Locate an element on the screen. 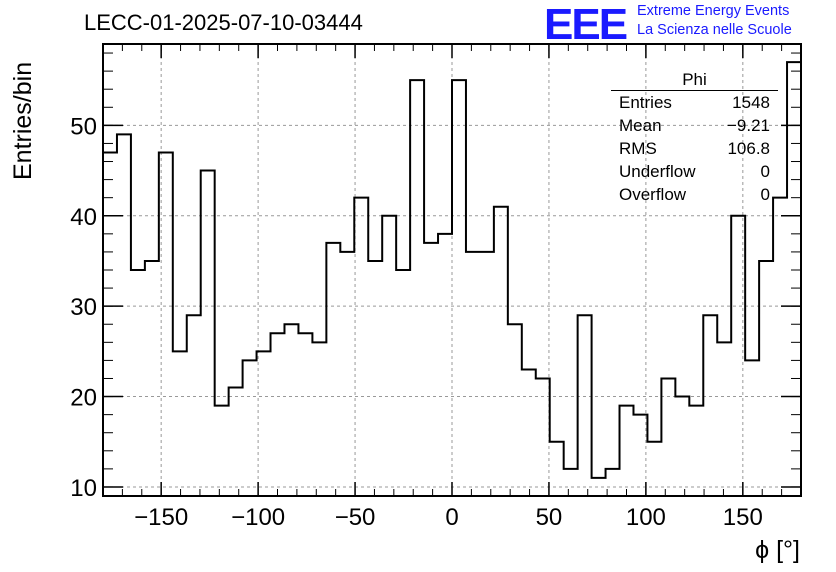 The height and width of the screenshot is (572, 836). logo-caption-line1: Extreme Energy Events is located at coordinates (713, 11).